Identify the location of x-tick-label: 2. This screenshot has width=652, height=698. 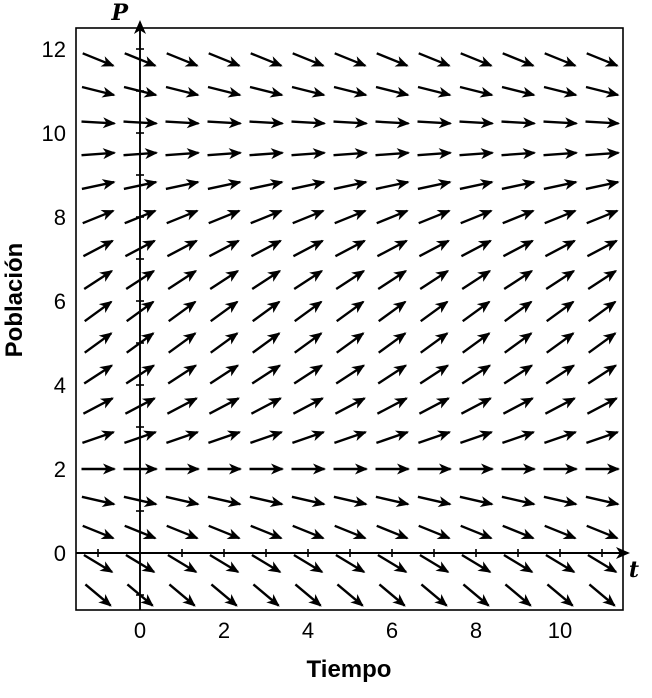
(224, 630).